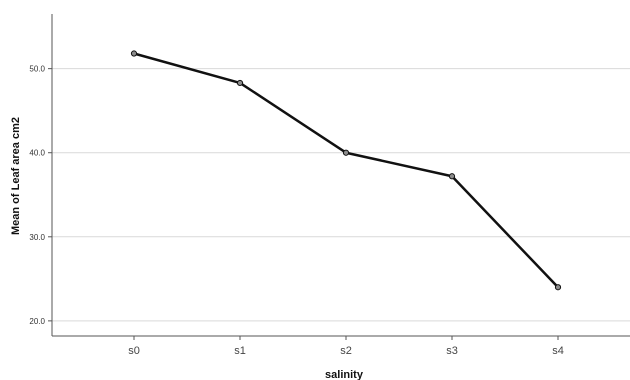  I want to click on y-tick-label: 30.0, so click(37, 237).